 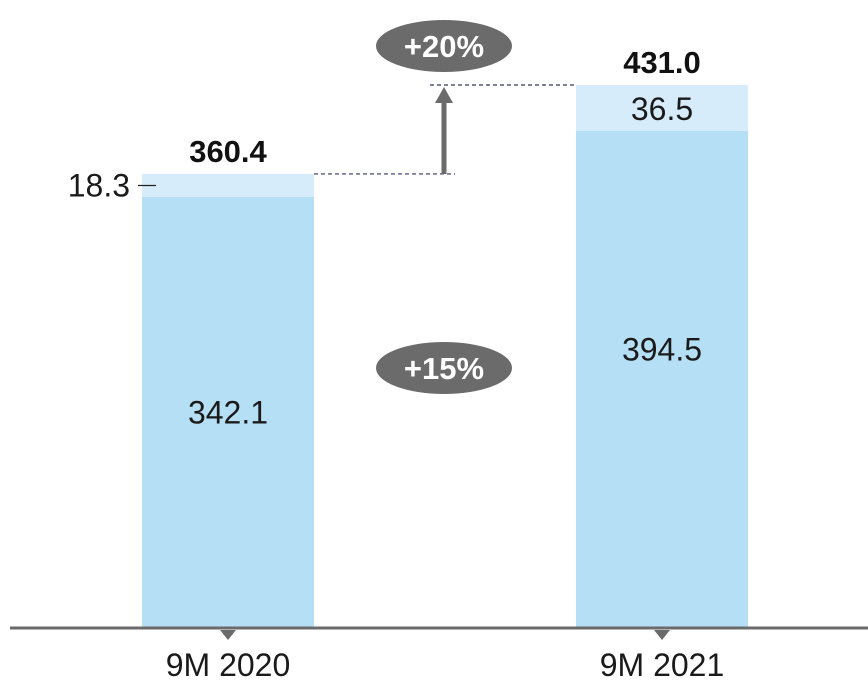 What do you see at coordinates (228, 665) in the screenshot?
I see `category-label-0: 9M 2020` at bounding box center [228, 665].